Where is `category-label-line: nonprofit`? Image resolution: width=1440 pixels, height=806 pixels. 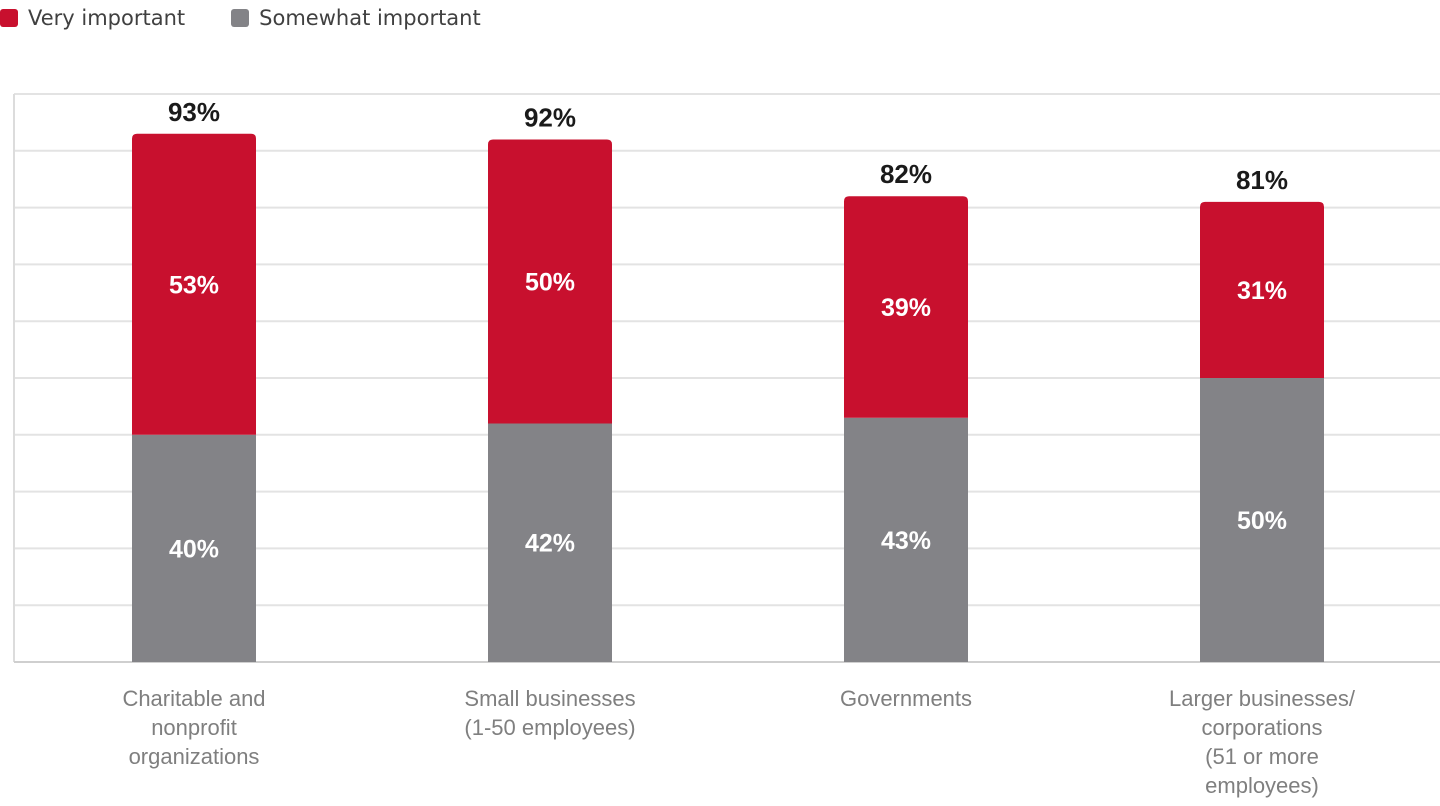
category-label-line: nonprofit is located at coordinates (194, 727).